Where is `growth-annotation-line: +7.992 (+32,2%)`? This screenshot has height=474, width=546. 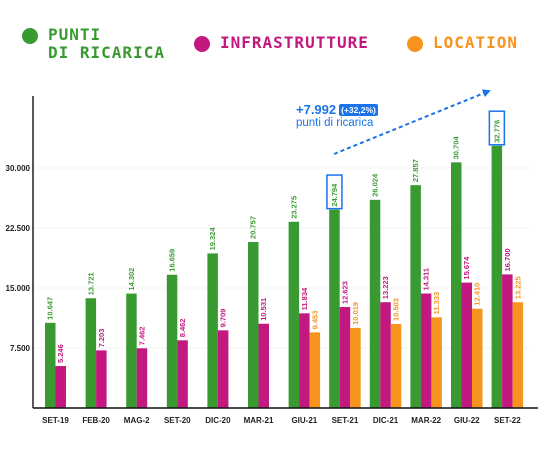
growth-annotation-line: +7.992 (+32,2%) is located at coordinates (346, 109).